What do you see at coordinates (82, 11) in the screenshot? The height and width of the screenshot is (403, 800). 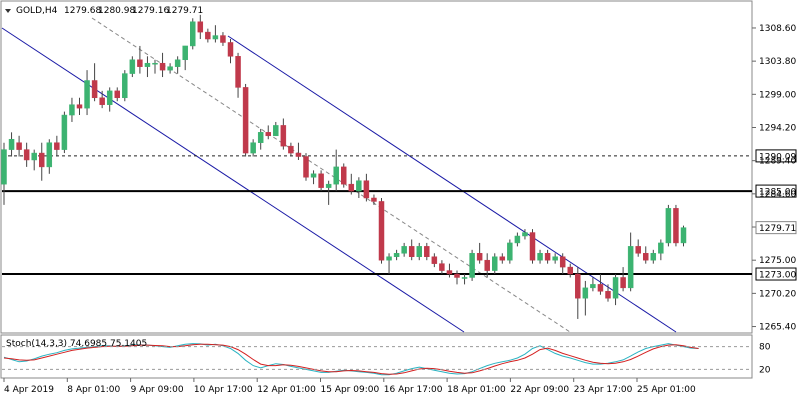 I see `ohlc-open: 1279.68` at bounding box center [82, 11].